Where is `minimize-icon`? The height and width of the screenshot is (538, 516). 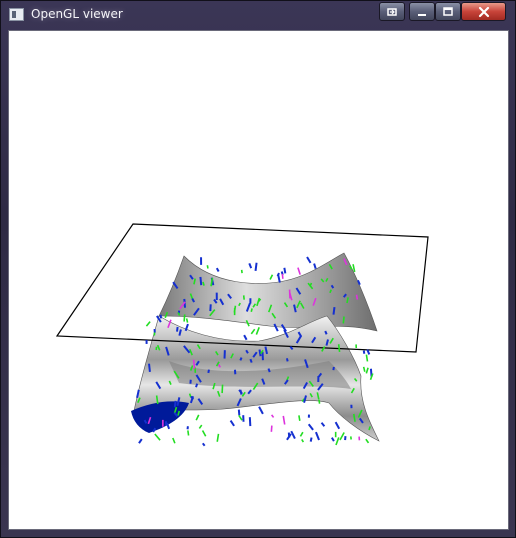
minimize-icon is located at coordinates (422, 15).